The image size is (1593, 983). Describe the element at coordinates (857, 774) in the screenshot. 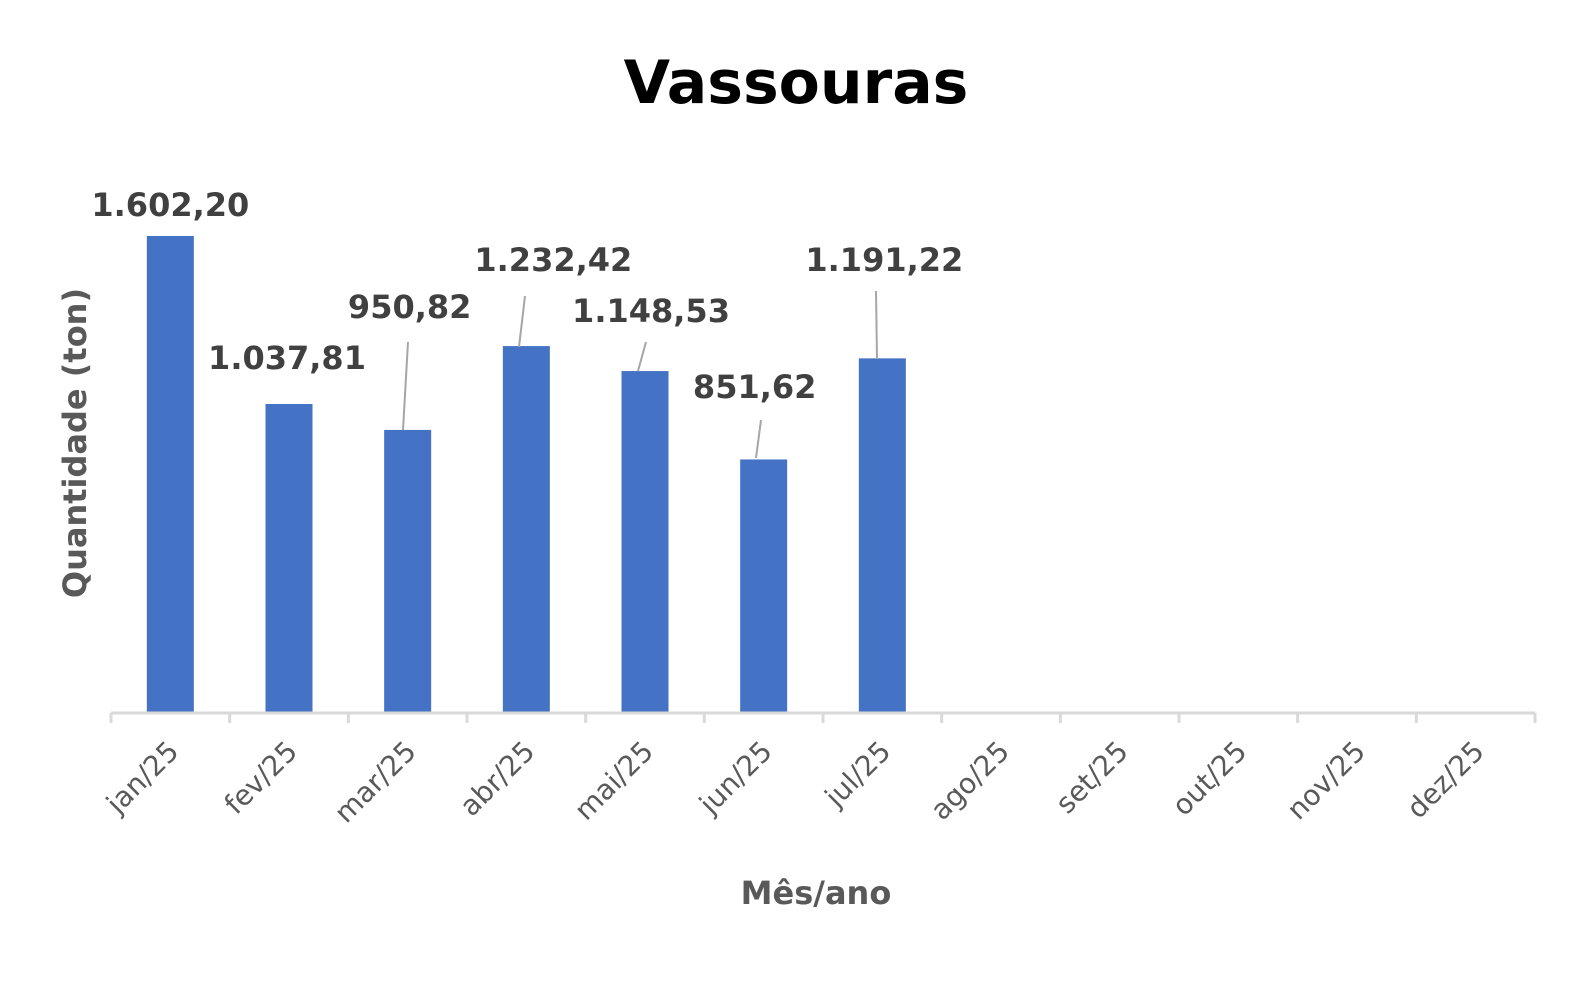

I see `x-tick-label: jul/25` at that location.